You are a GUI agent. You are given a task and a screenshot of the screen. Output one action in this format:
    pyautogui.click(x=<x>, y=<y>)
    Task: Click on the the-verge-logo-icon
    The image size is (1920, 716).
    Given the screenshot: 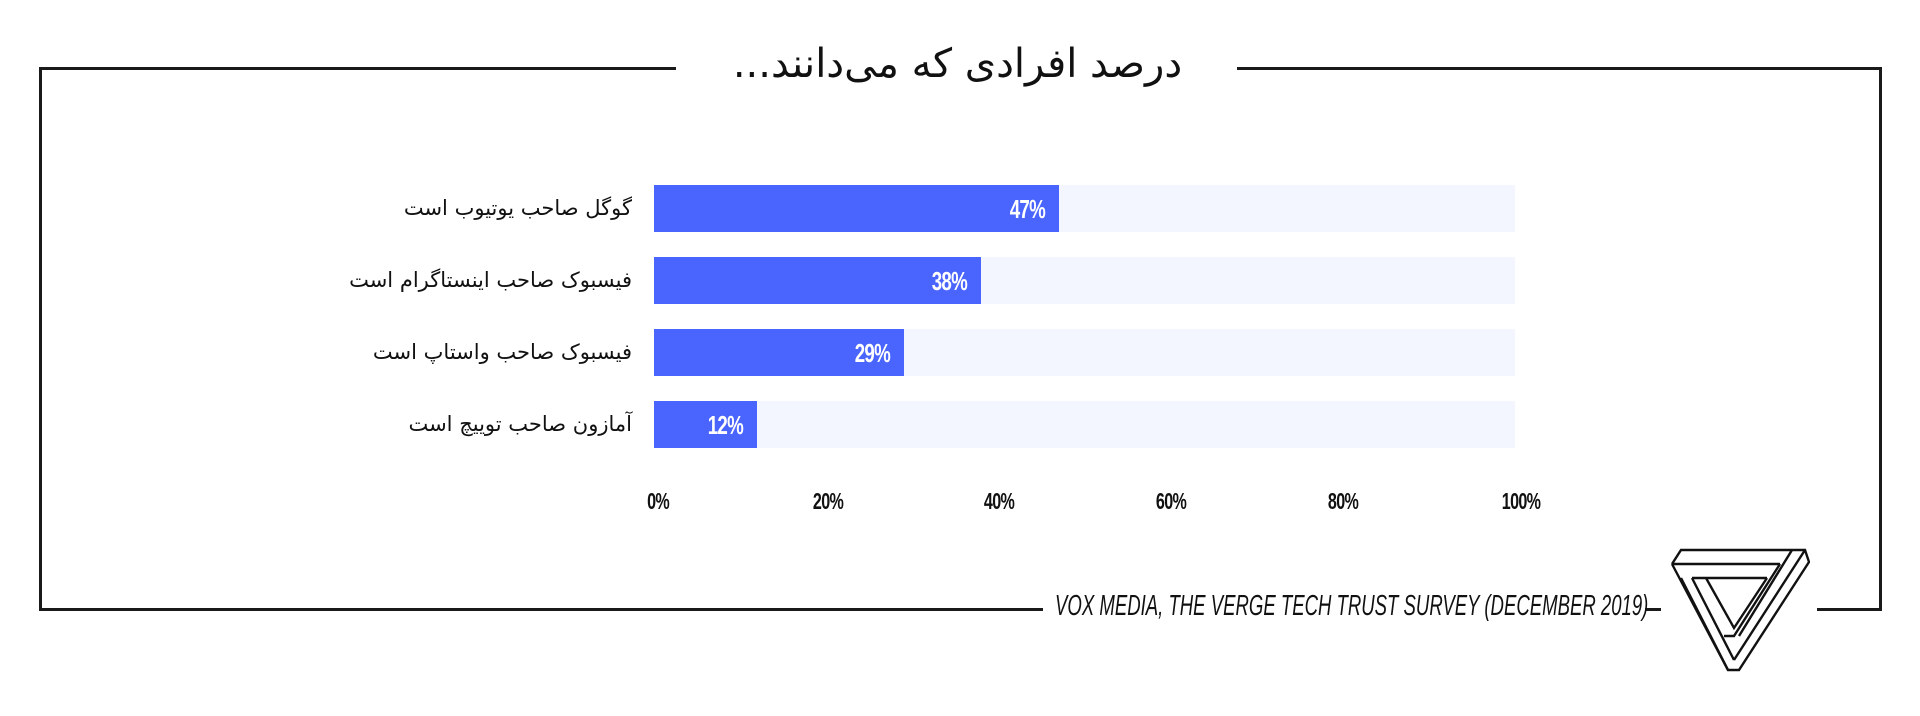 What is the action you would take?
    pyautogui.click(x=1740, y=610)
    